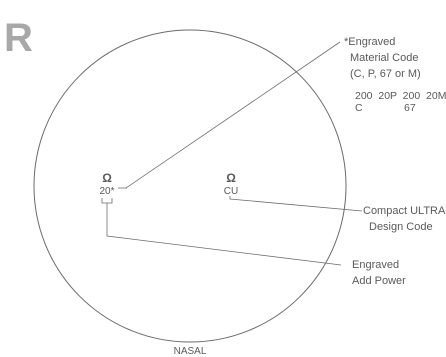 The image size is (446, 357). What do you see at coordinates (190, 351) in the screenshot?
I see `nasal-label: NASAL` at bounding box center [190, 351].